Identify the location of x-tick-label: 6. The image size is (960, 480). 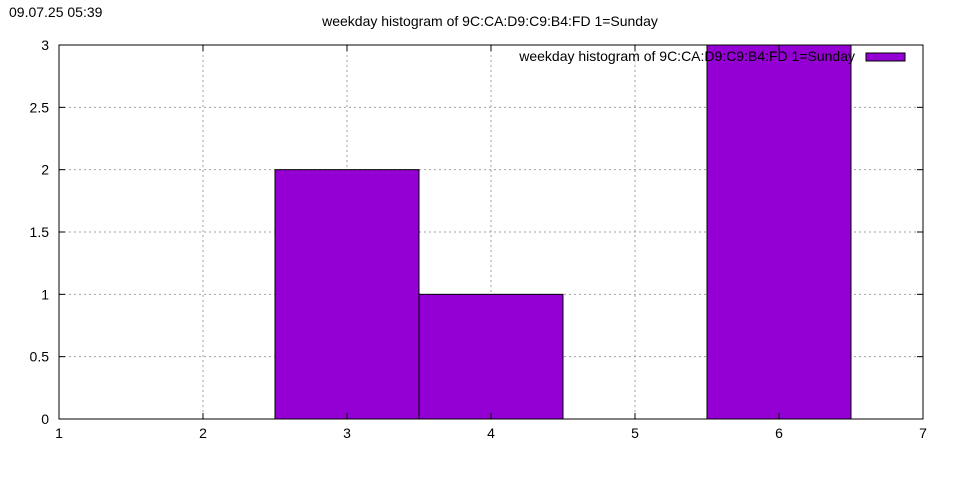
(779, 433).